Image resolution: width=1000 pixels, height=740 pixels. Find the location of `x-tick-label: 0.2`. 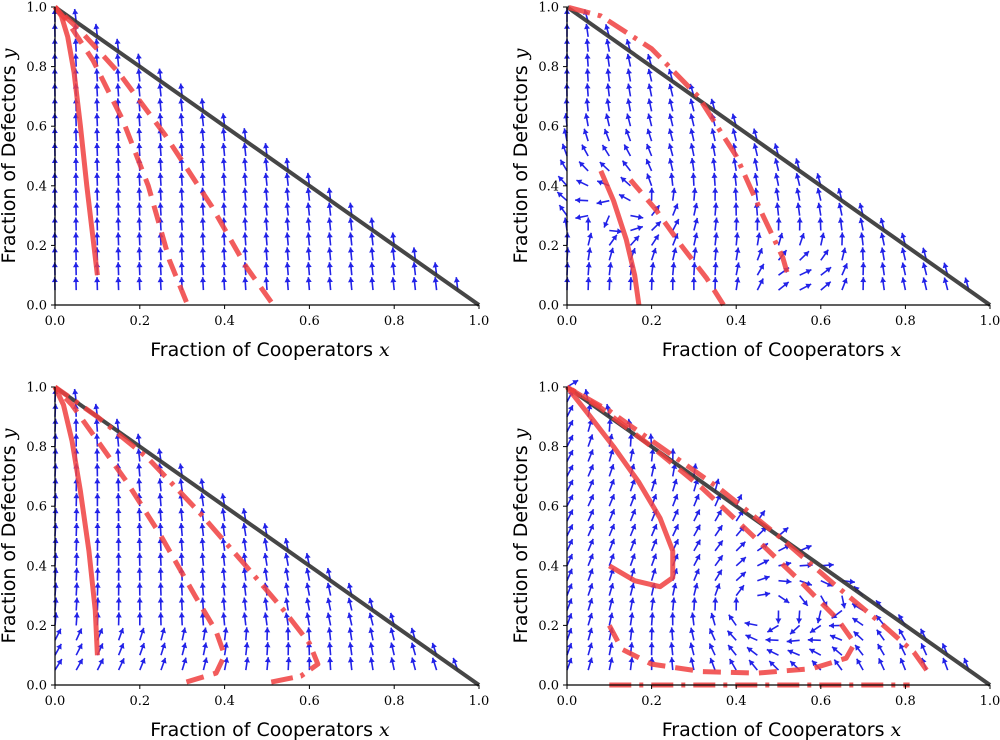

x-tick-label: 0.2 is located at coordinates (139, 321).